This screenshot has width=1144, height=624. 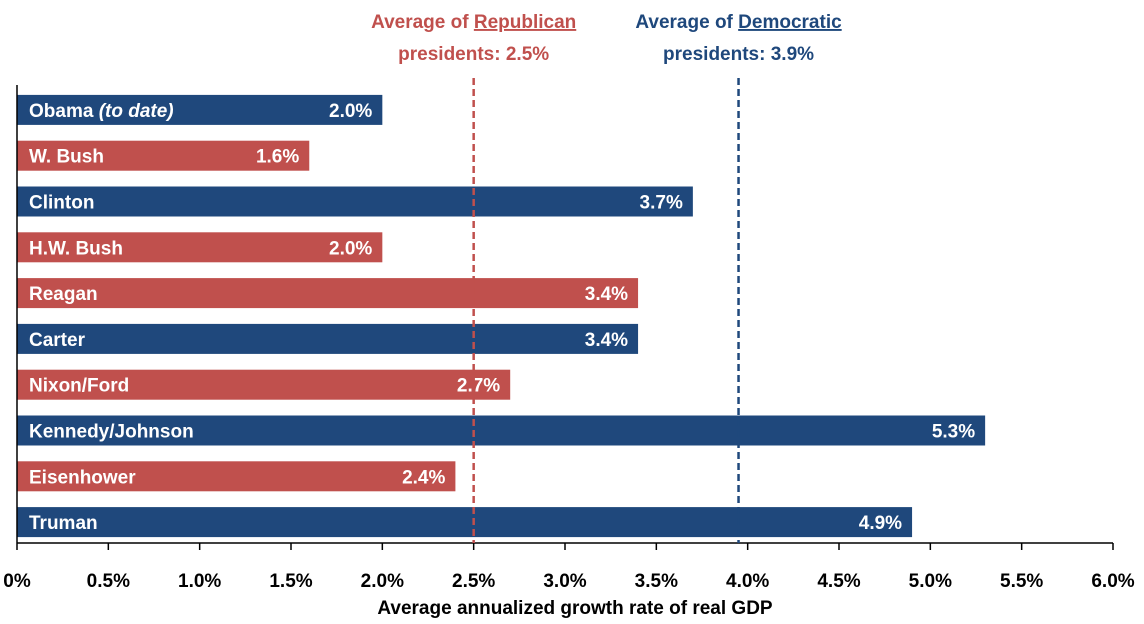 What do you see at coordinates (82, 477) in the screenshot?
I see `bar-category-label: Eisenhower` at bounding box center [82, 477].